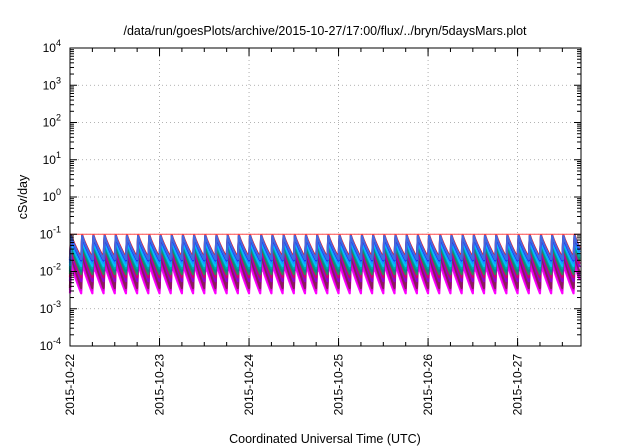  I want to click on y-tick-label: 10¹, so click(52, 158).